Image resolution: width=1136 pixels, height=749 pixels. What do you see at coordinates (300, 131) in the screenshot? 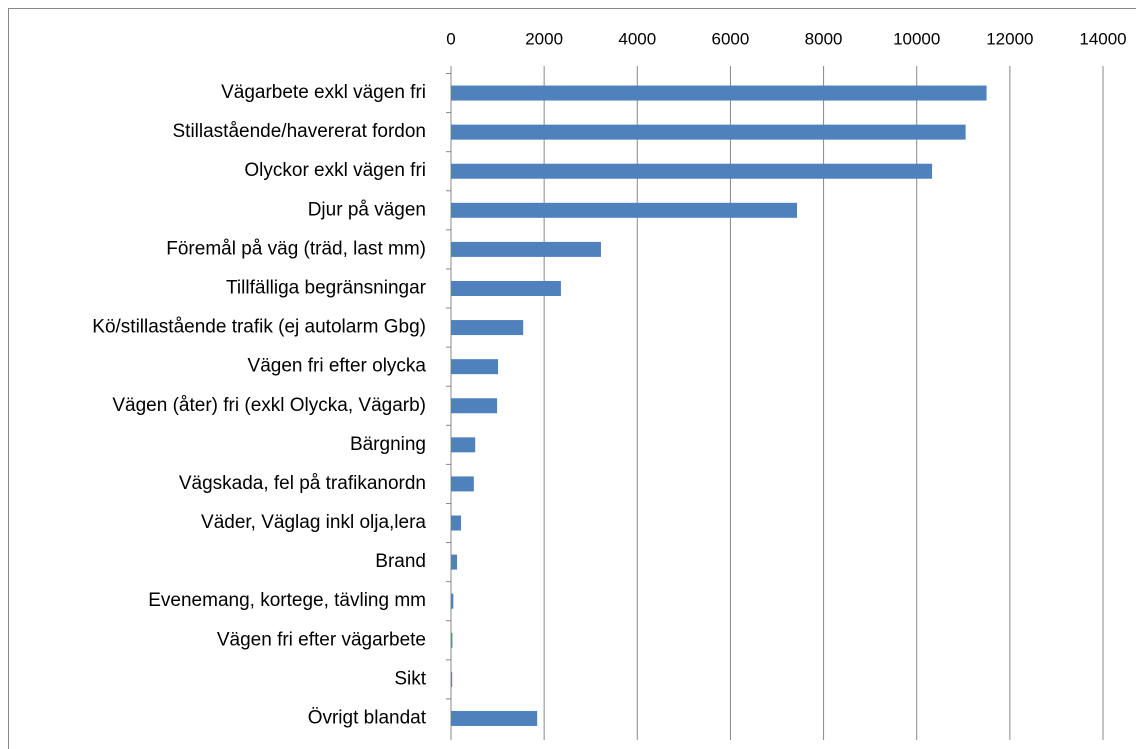
I see `y-tick-label: Stillastående/havererat fordon` at bounding box center [300, 131].